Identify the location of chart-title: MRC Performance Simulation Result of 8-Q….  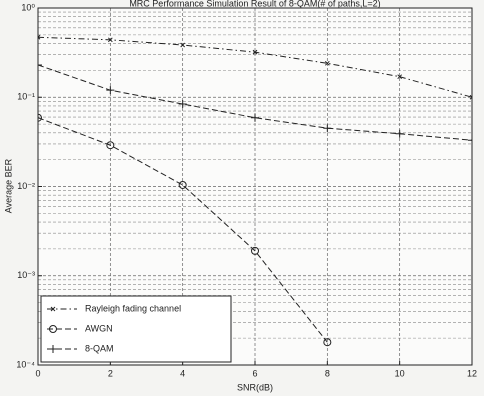
(254, 4).